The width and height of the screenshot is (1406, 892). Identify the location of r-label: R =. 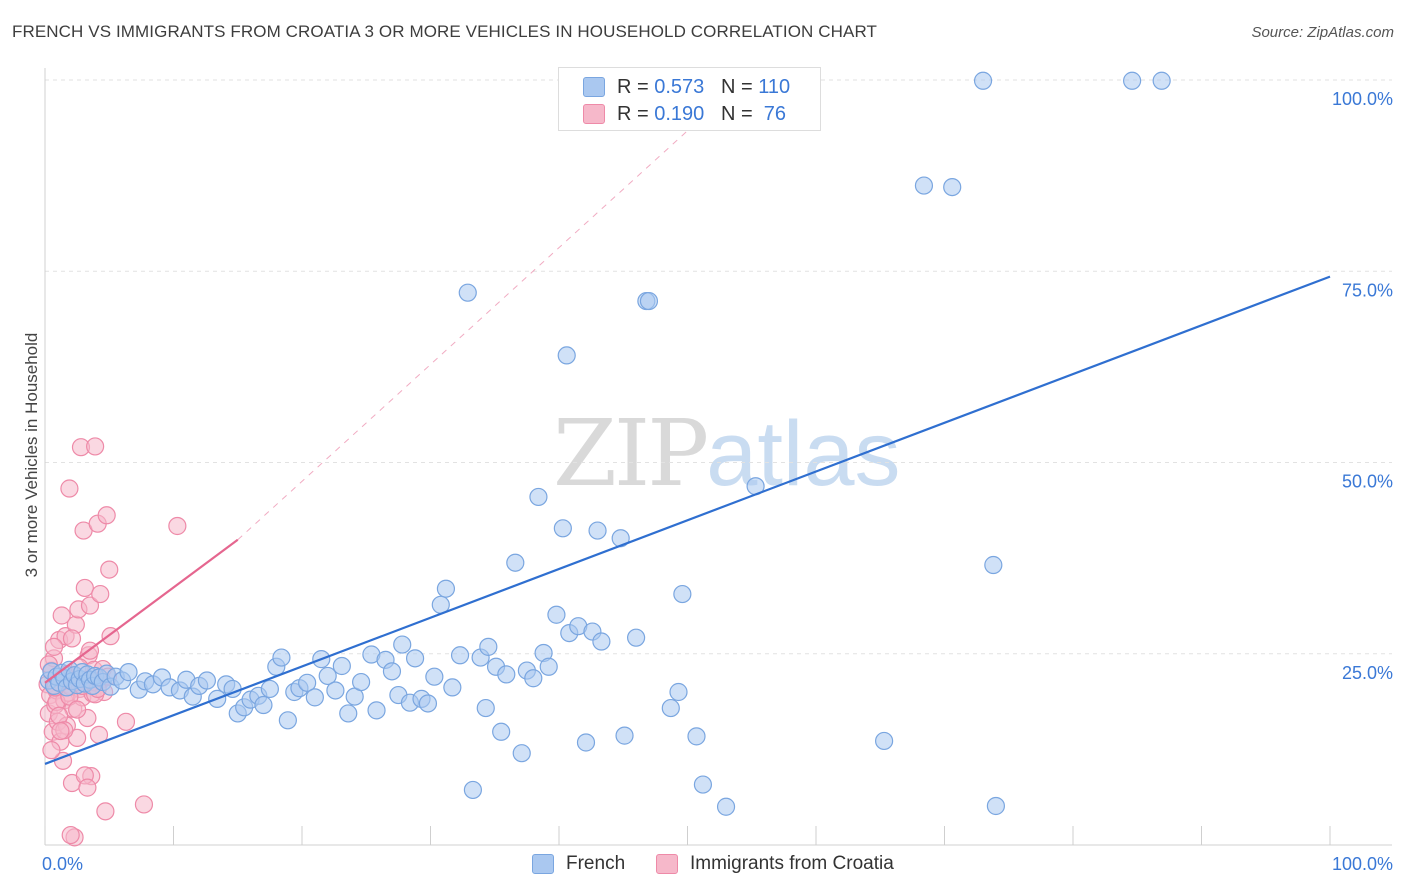
(636, 86).